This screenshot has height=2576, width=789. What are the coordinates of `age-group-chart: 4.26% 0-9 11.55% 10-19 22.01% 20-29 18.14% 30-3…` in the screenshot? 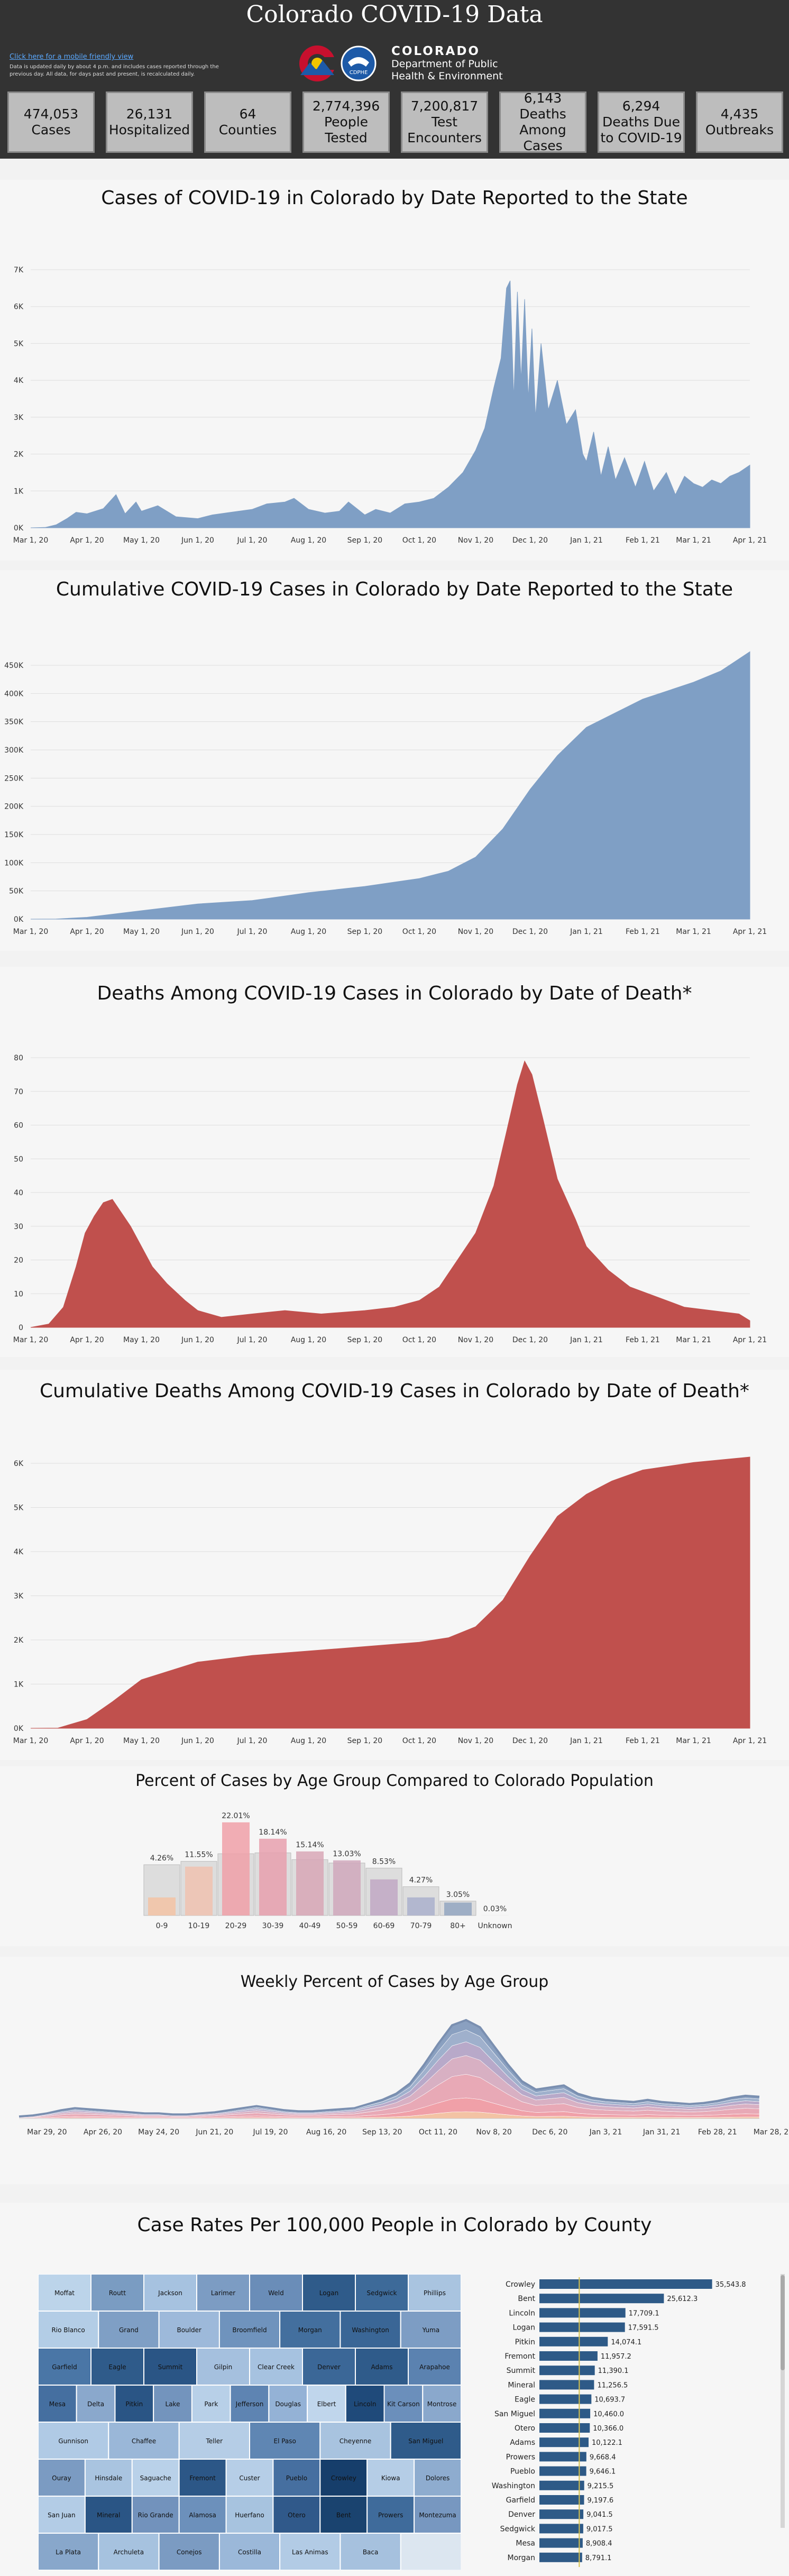 It's located at (394, 1872).